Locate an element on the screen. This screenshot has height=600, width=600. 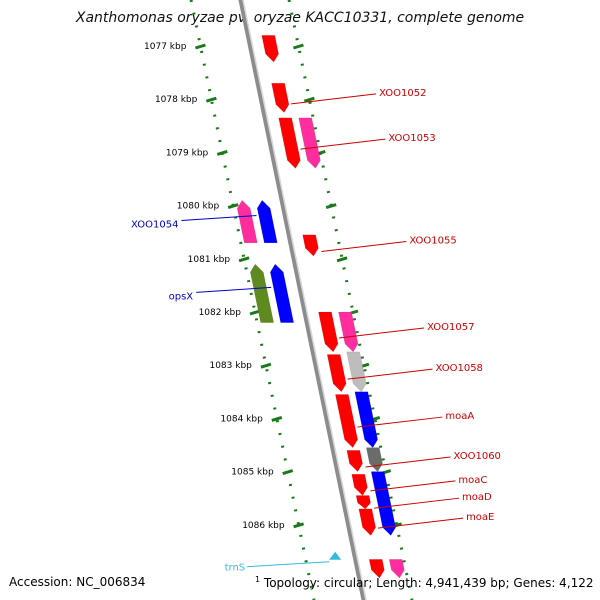
gene-arrow-xoo1058 is located at coordinates (336, 373).